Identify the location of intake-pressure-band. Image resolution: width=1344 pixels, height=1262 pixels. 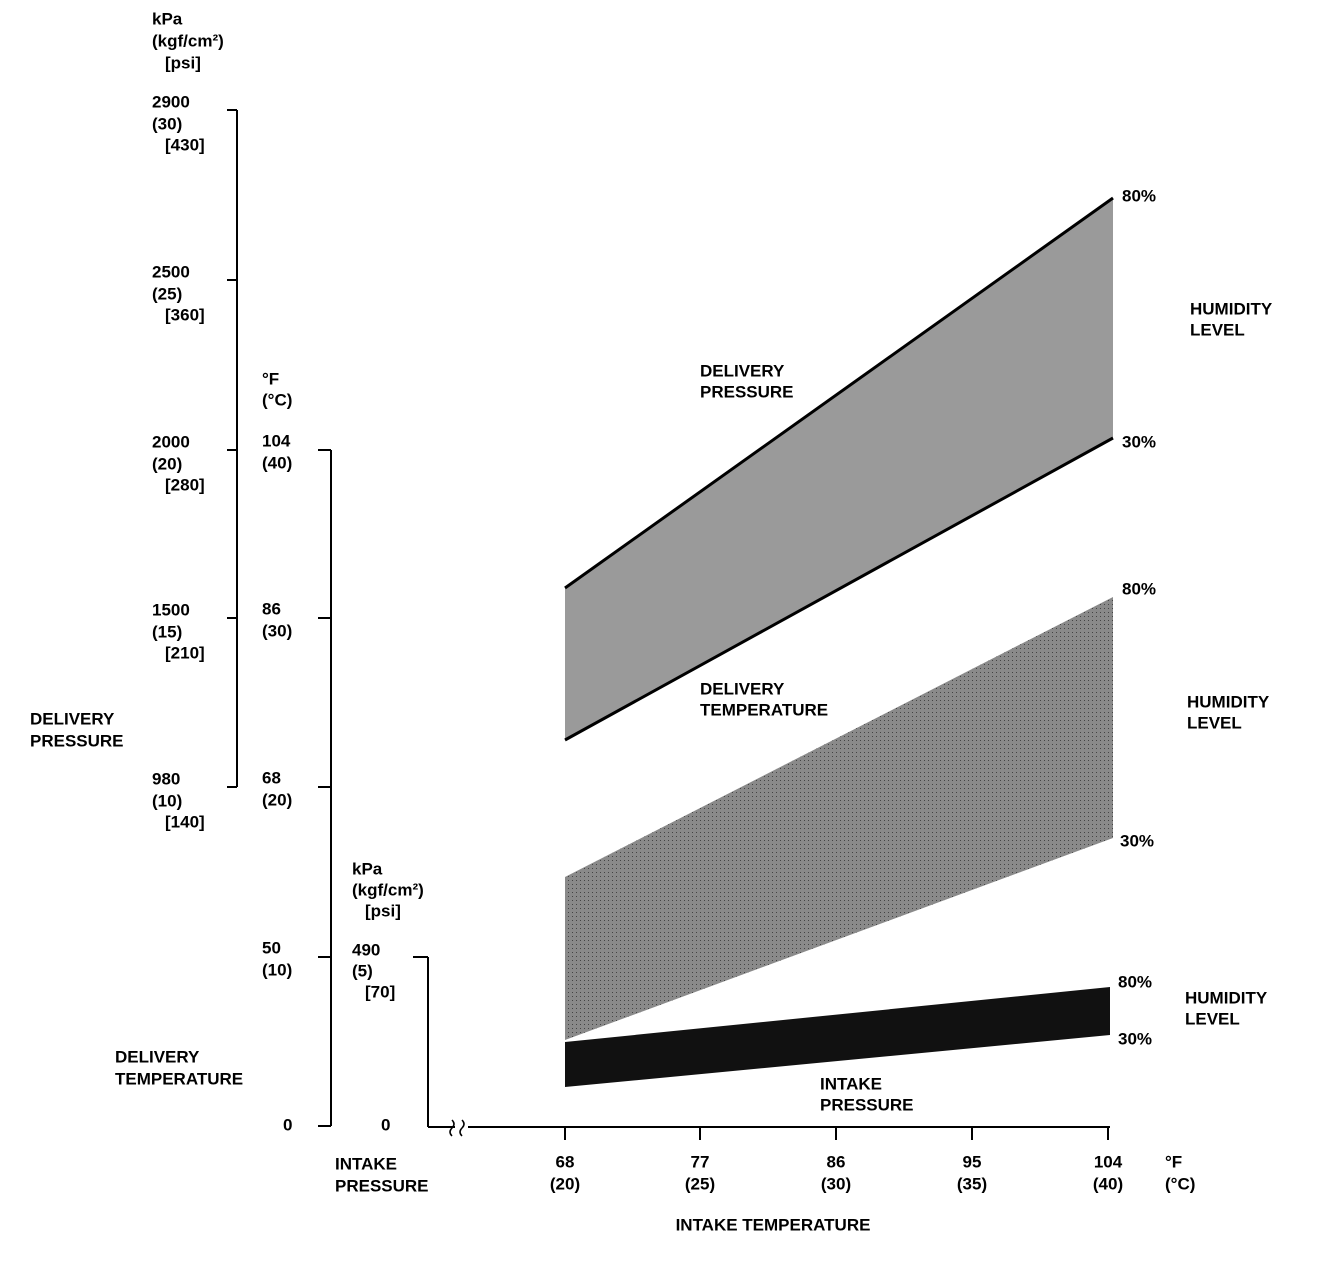
(837, 1037).